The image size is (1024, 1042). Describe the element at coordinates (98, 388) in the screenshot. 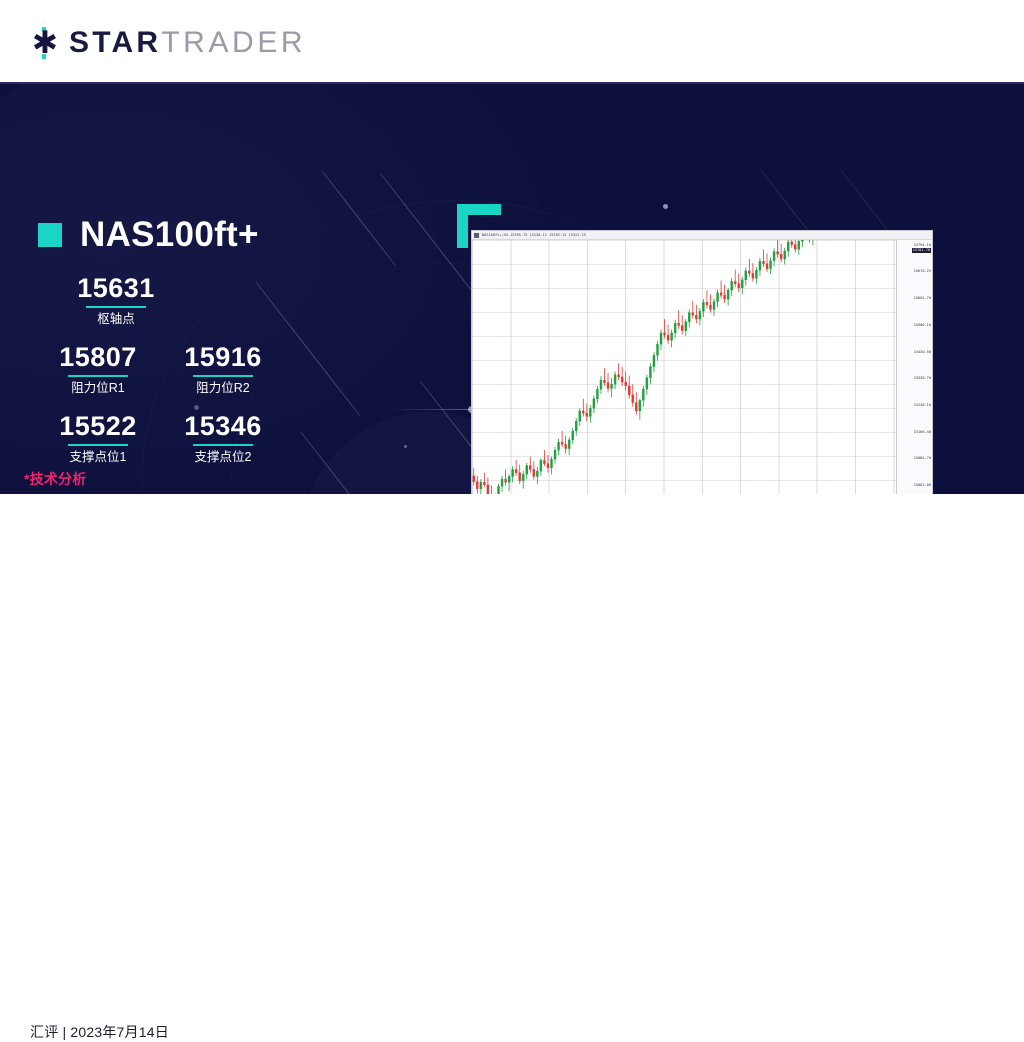

I see `level-r1-label: 阻力位R1` at that location.